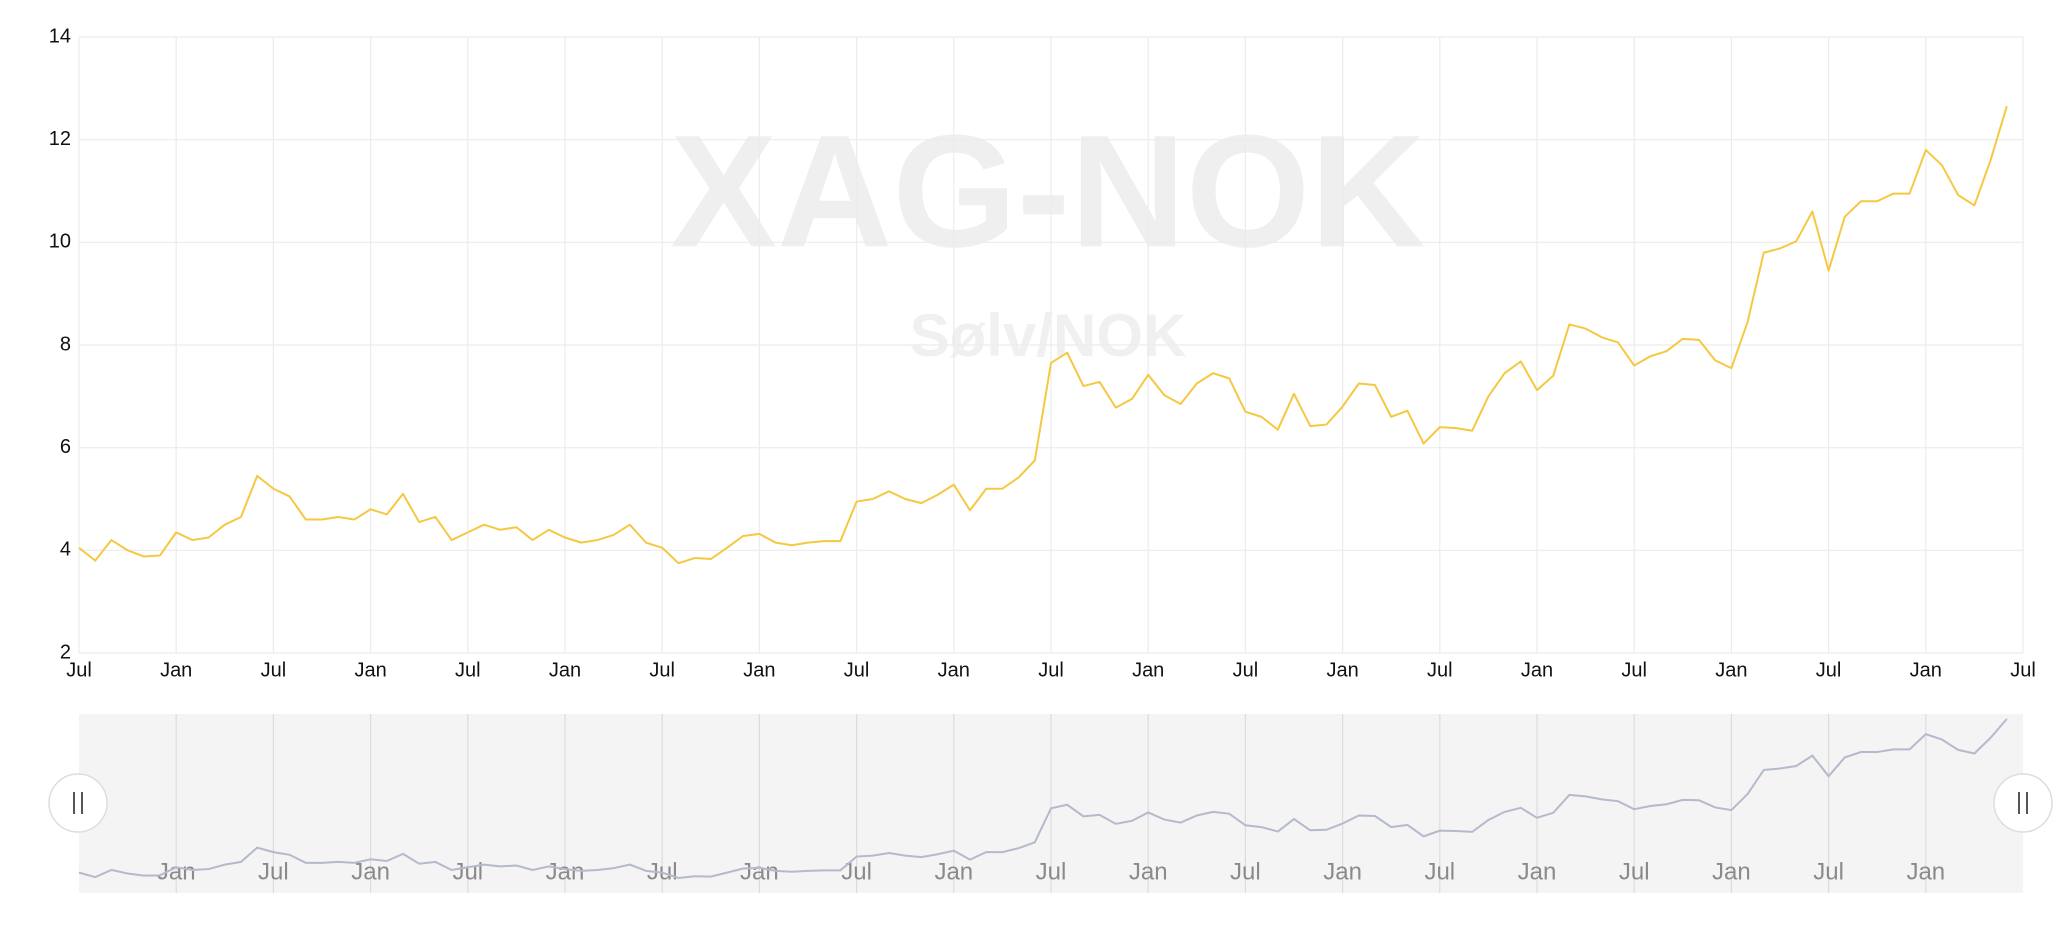  Describe the element at coordinates (65, 447) in the screenshot. I see `y-tick-label: 6` at that location.